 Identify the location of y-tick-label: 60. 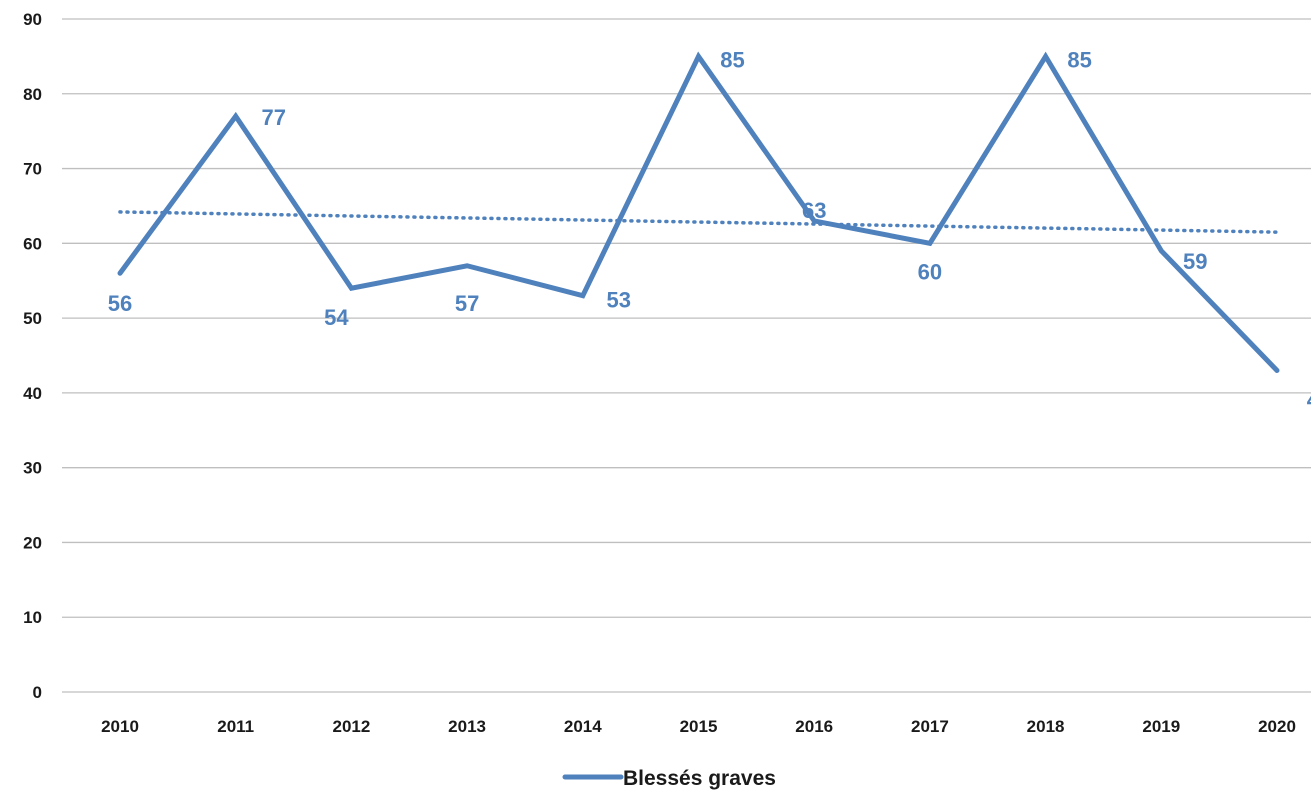
(32, 243).